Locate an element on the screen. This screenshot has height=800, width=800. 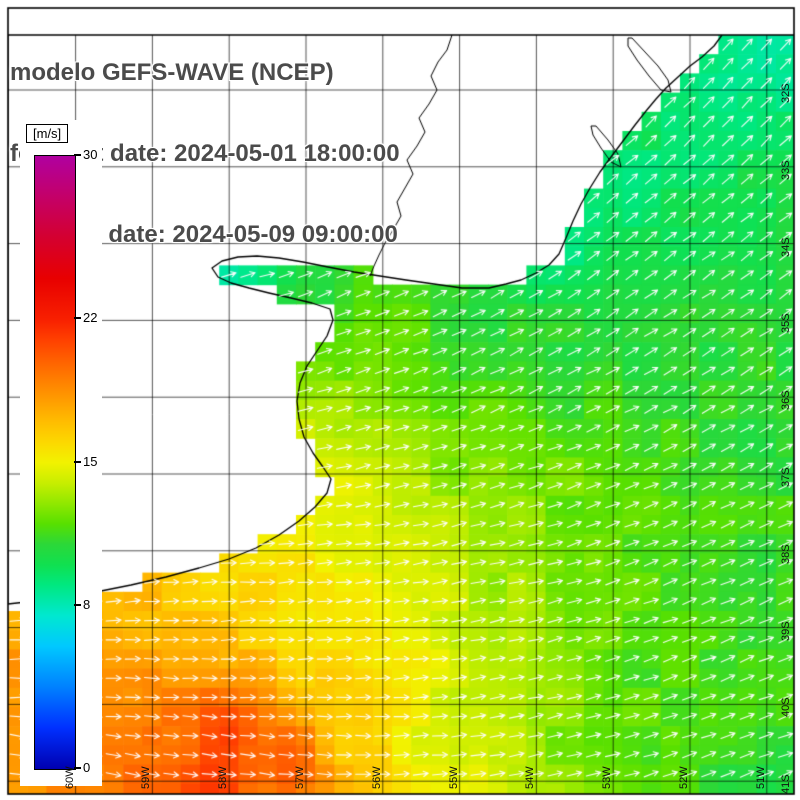
lon-label: 51W is located at coordinates (760, 777).